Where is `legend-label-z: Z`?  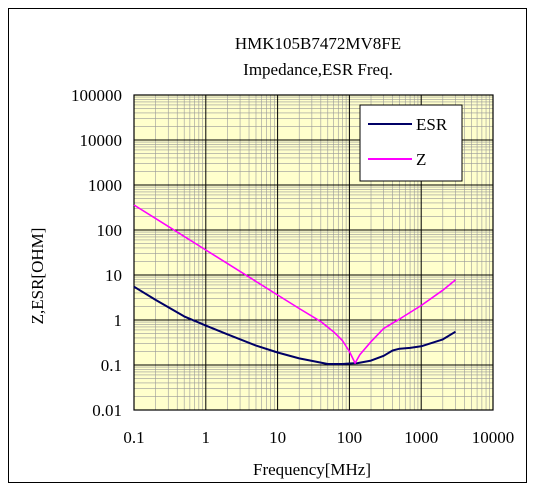
legend-label-z: Z is located at coordinates (421, 159).